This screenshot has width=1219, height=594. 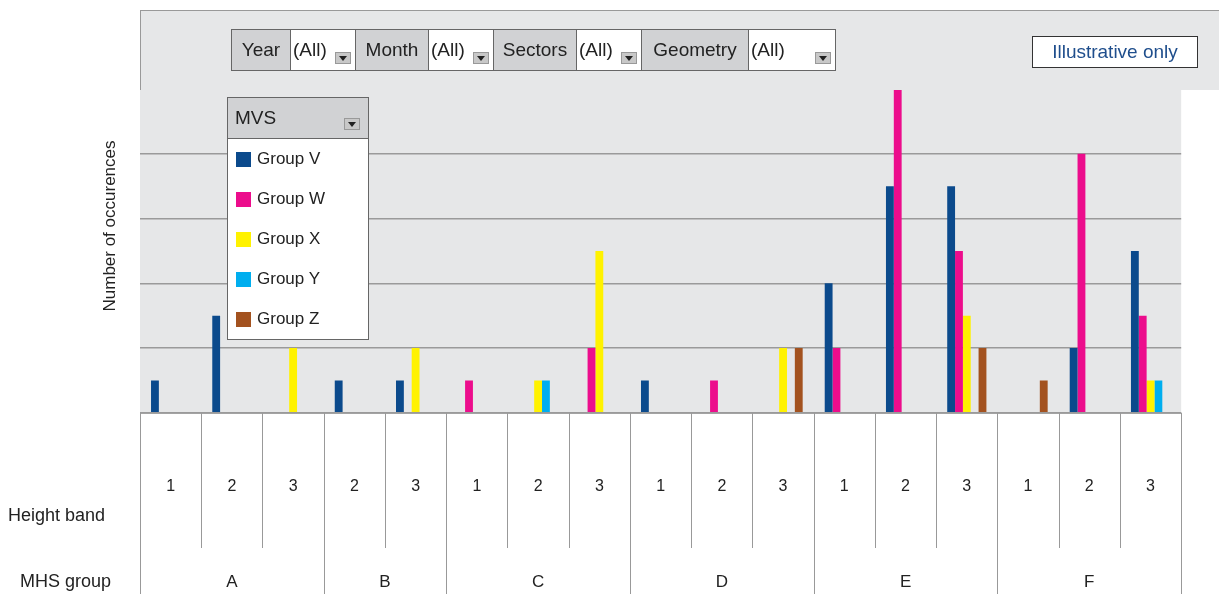 What do you see at coordinates (535, 50) in the screenshot?
I see `text: Sectors` at bounding box center [535, 50].